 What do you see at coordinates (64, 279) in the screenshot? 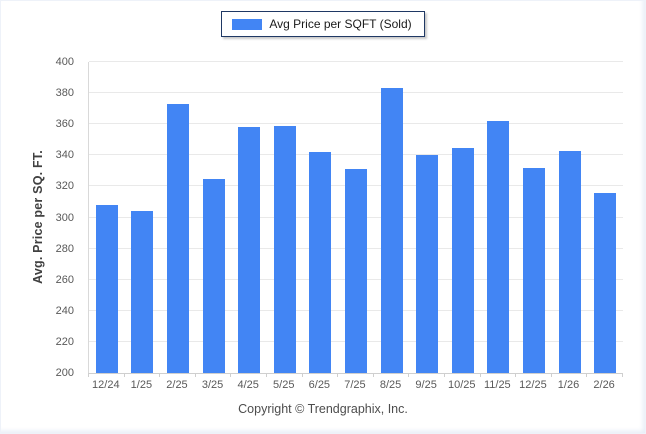
I see `y-tick-label-260: 260` at bounding box center [64, 279].